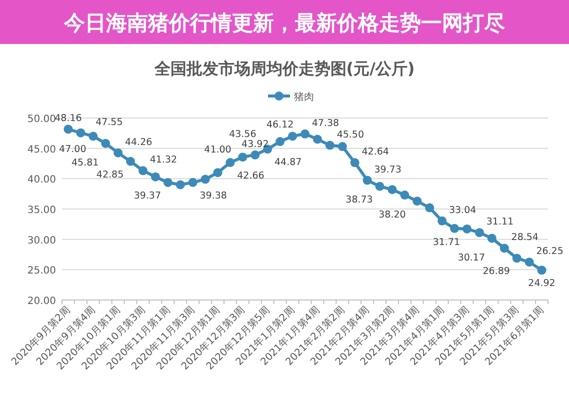  I want to click on data-label: 44.26, so click(138, 142).